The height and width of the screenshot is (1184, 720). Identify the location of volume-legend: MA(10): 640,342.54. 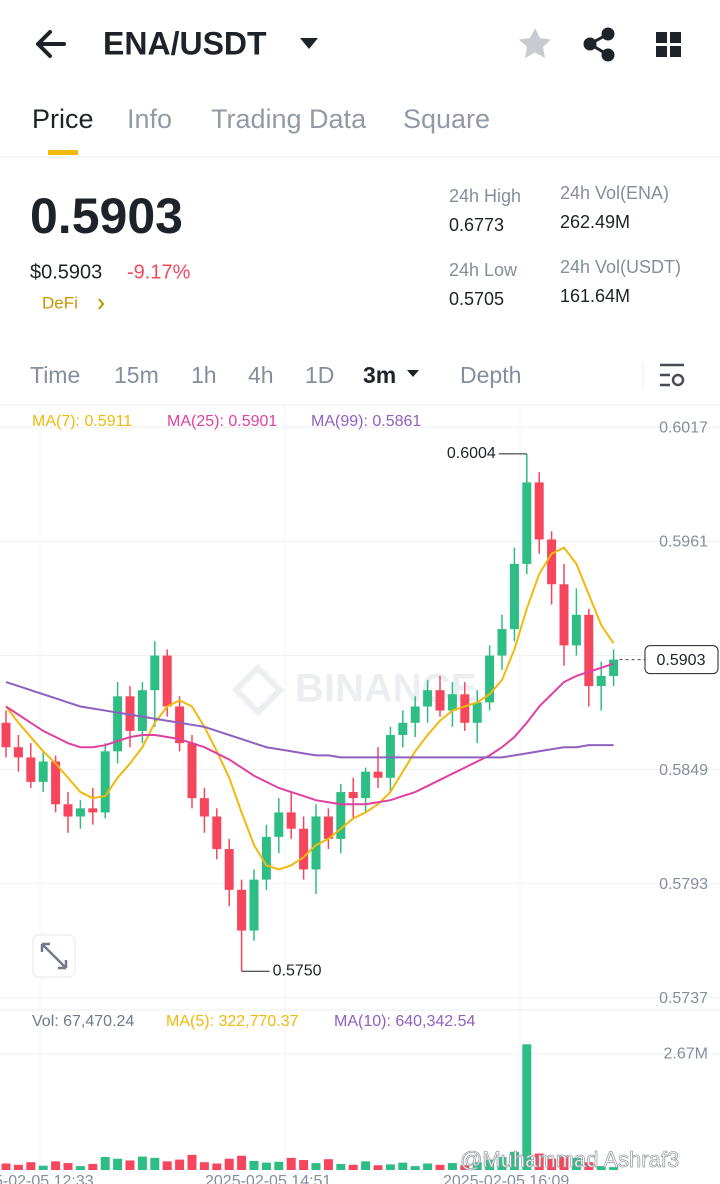
(405, 1021).